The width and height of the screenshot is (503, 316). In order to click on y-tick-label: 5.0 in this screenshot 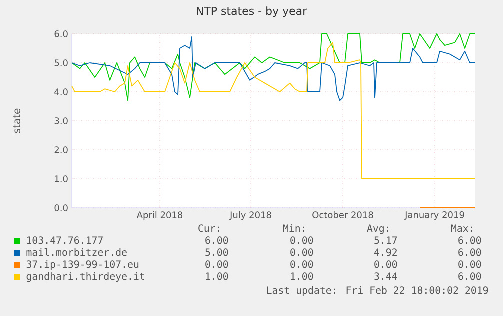, I will do `click(61, 63)`.